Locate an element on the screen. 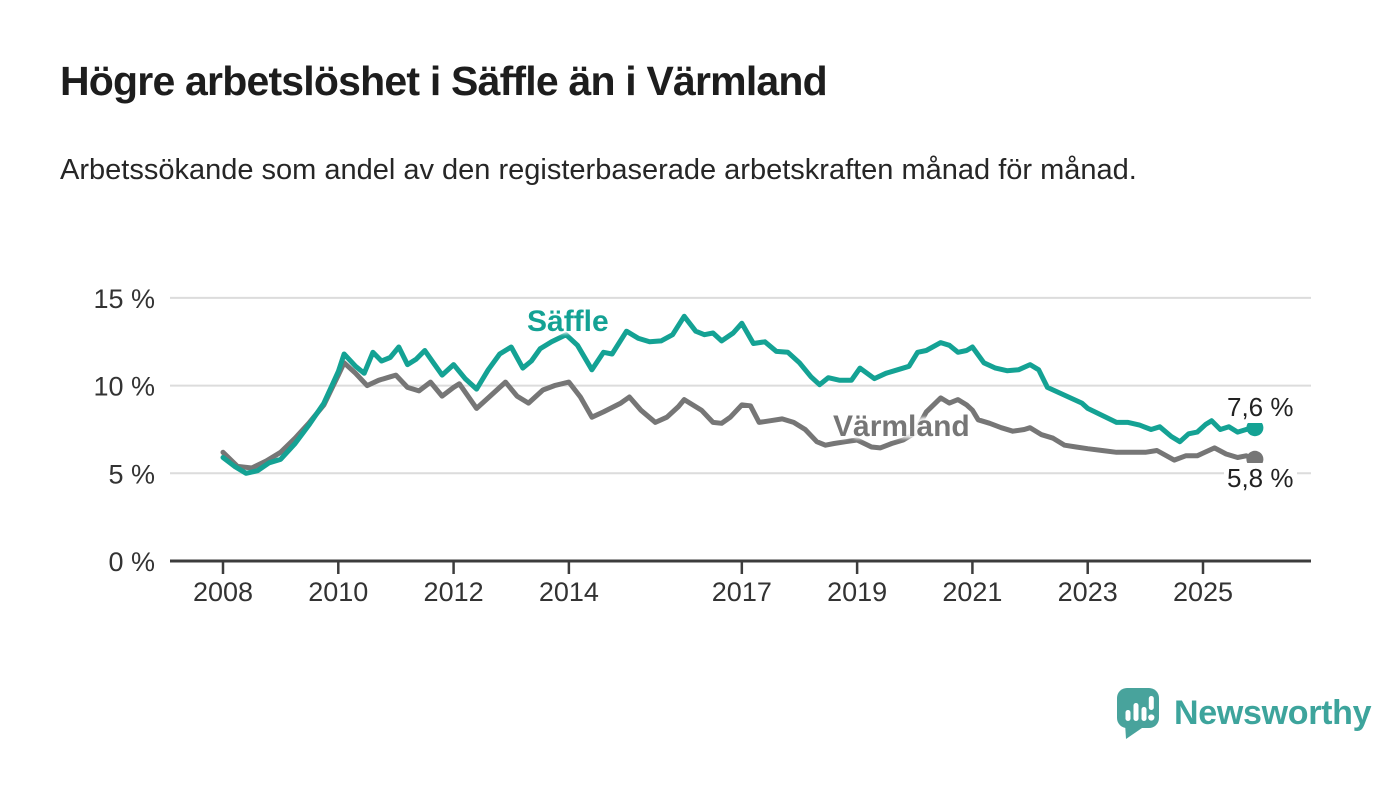 The width and height of the screenshot is (1400, 794). newsworthy-logo: Newsworthy is located at coordinates (1243, 713).